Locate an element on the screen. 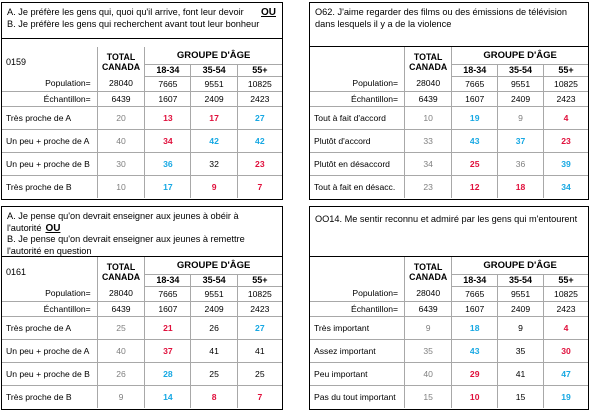 The image size is (590, 412). age-value: 7 is located at coordinates (259, 396).